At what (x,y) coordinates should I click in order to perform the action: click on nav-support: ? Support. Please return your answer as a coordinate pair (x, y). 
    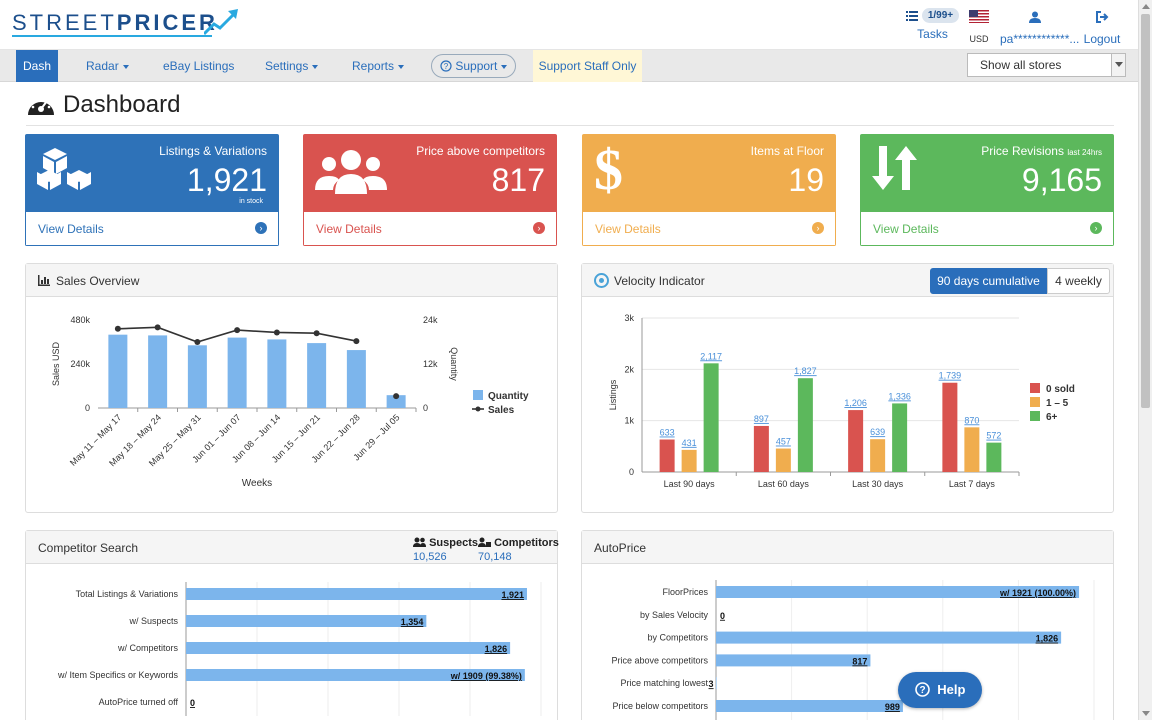
    Looking at the image, I should click on (474, 66).